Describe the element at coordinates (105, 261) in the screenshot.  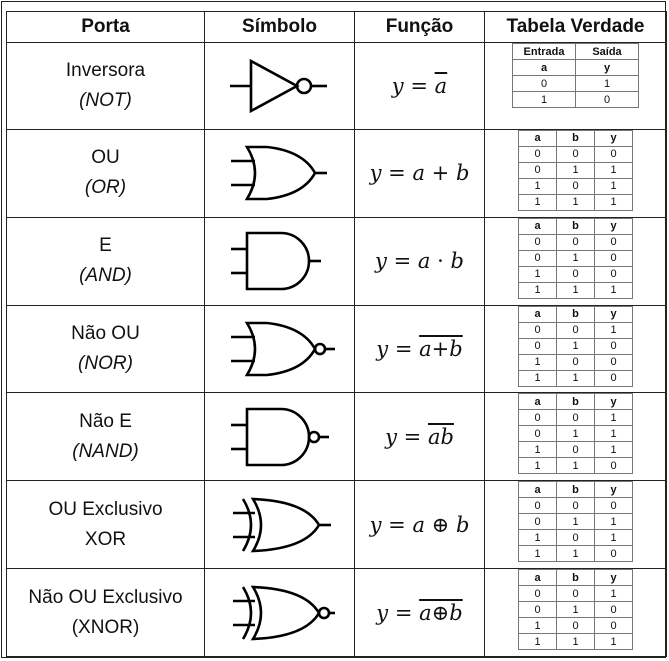
I see `gate-name-cell: E (AND)` at that location.